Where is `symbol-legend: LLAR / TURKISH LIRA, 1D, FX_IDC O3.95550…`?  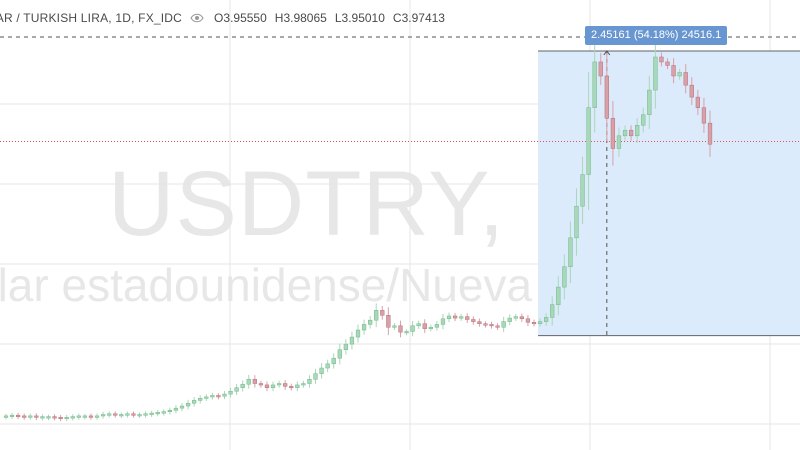 symbol-legend: LLAR / TURKISH LIRA, 1D, FX_IDC O3.95550… is located at coordinates (226, 18).